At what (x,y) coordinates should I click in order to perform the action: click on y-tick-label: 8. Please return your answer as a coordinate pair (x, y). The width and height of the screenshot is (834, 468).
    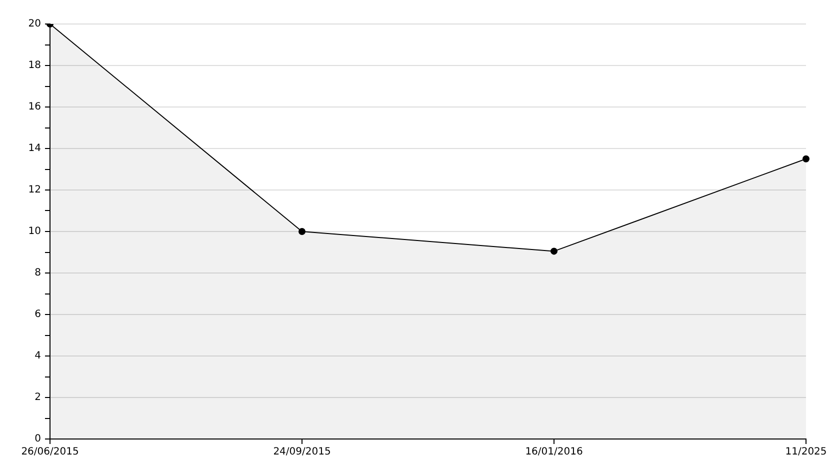
    Looking at the image, I should click on (37, 273).